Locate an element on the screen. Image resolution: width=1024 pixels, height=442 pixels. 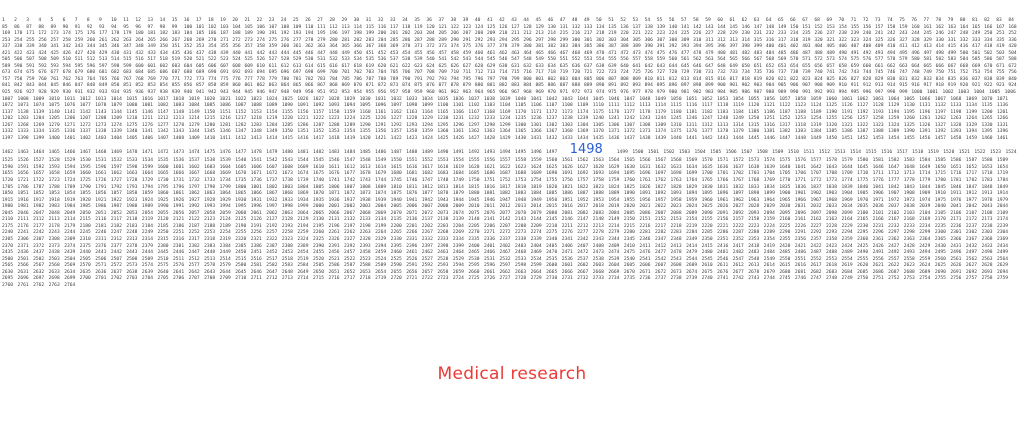
sequence-number: 963 is located at coordinates (467, 93).